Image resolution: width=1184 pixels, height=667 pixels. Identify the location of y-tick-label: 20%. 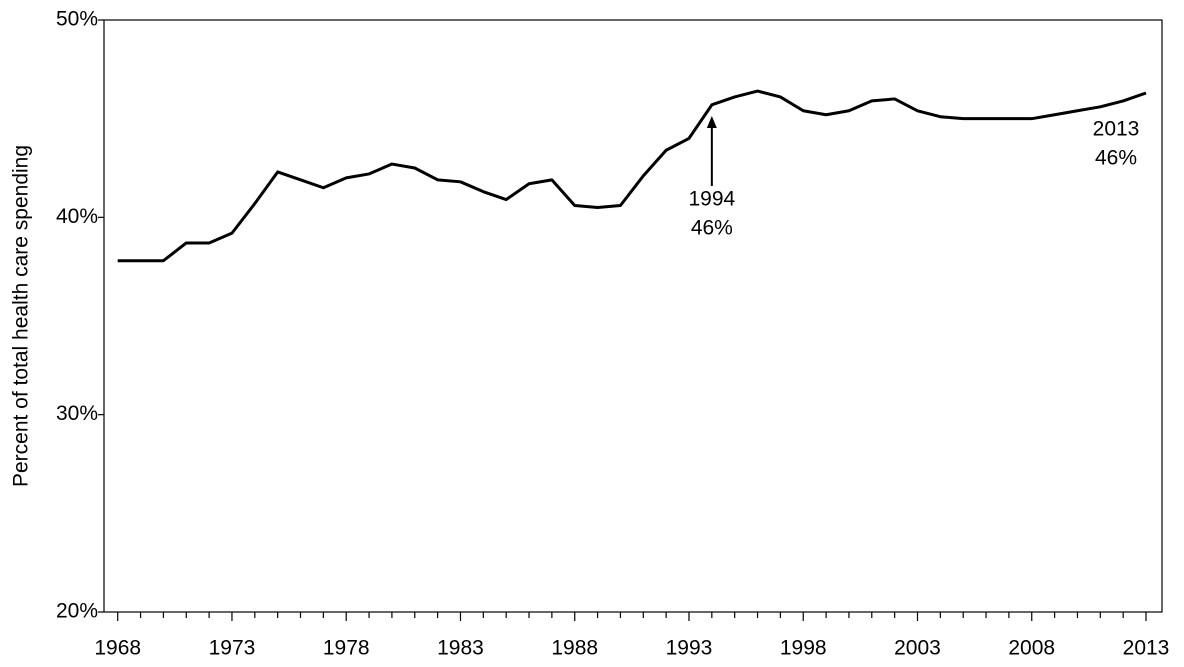
(77, 611).